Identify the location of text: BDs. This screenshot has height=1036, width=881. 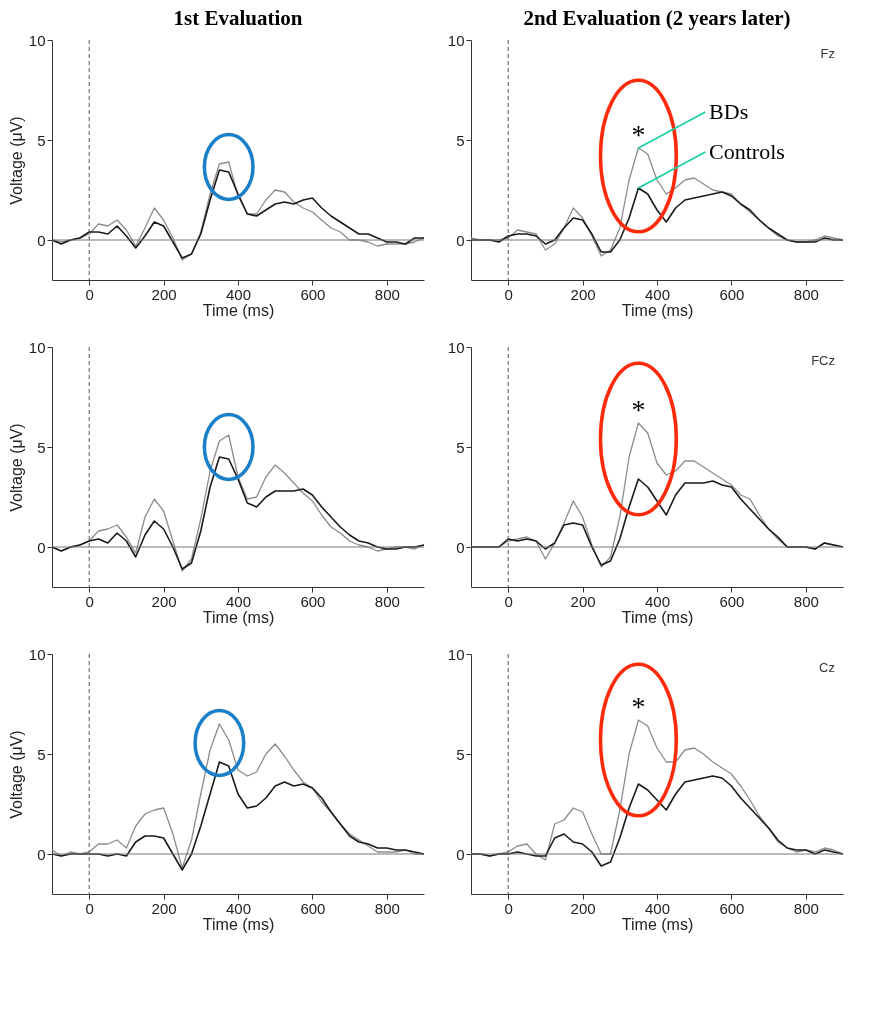
(729, 111).